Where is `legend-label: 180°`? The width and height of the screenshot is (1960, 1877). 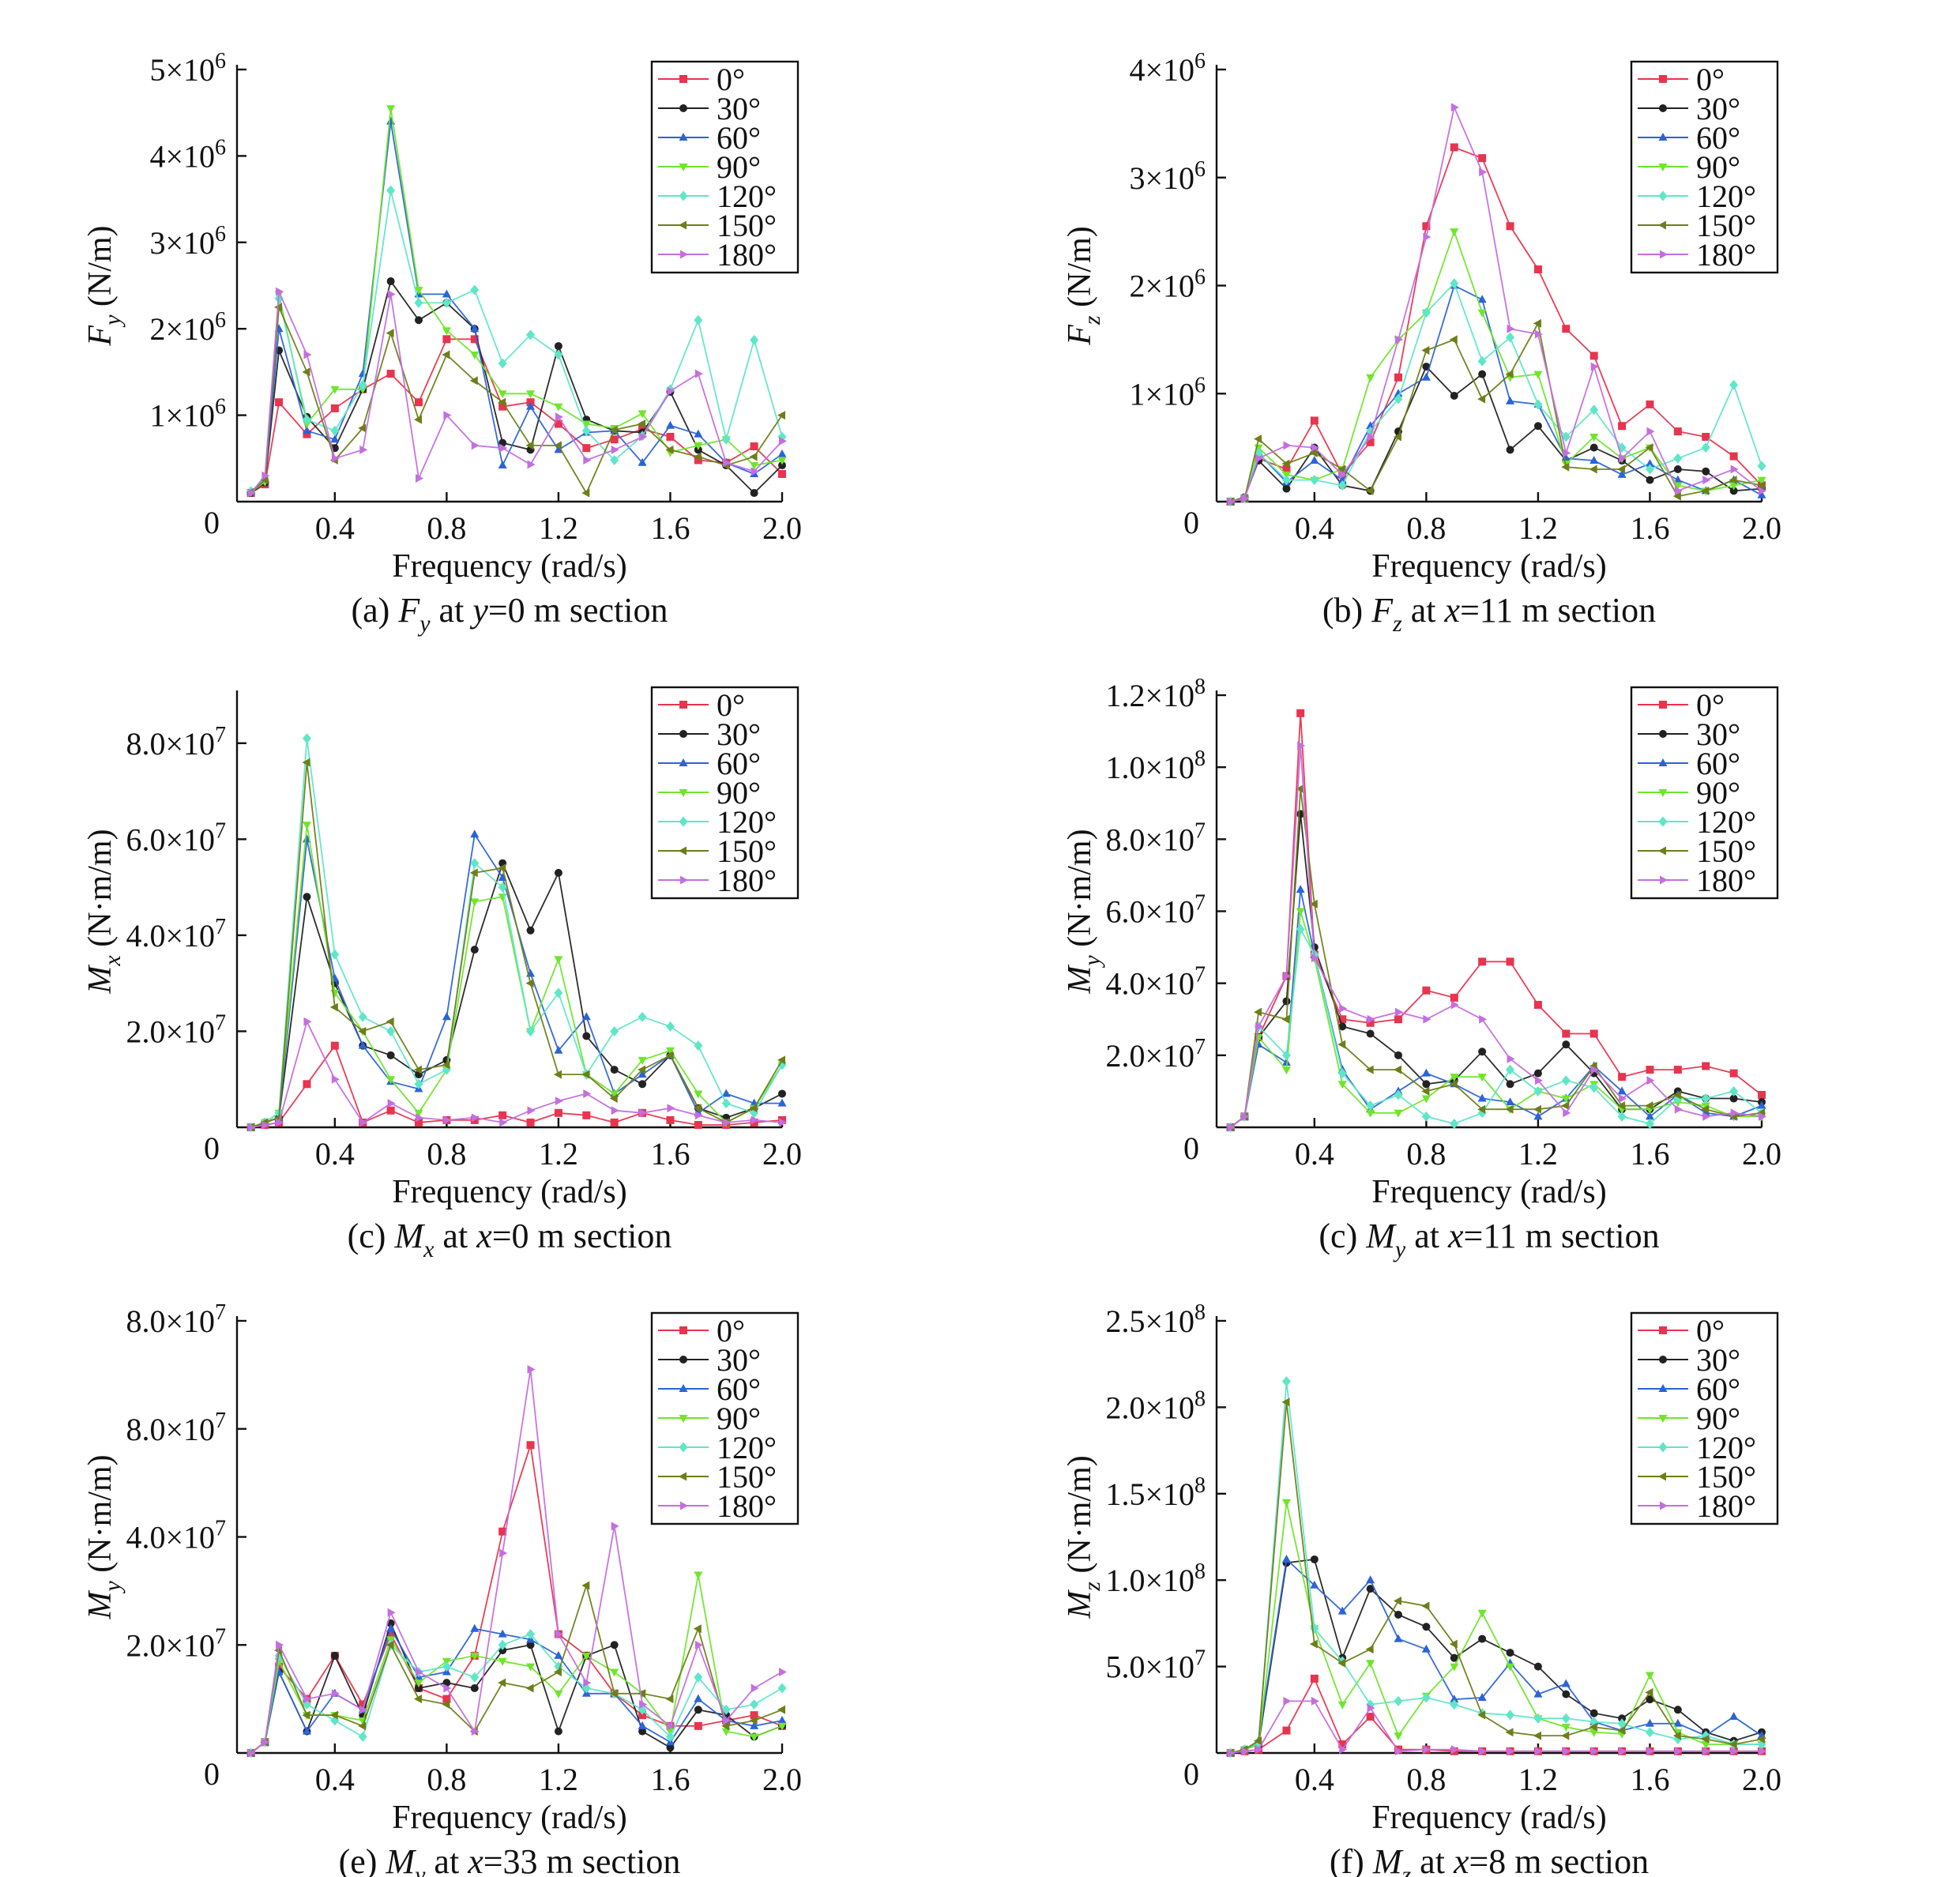 legend-label: 180° is located at coordinates (1726, 255).